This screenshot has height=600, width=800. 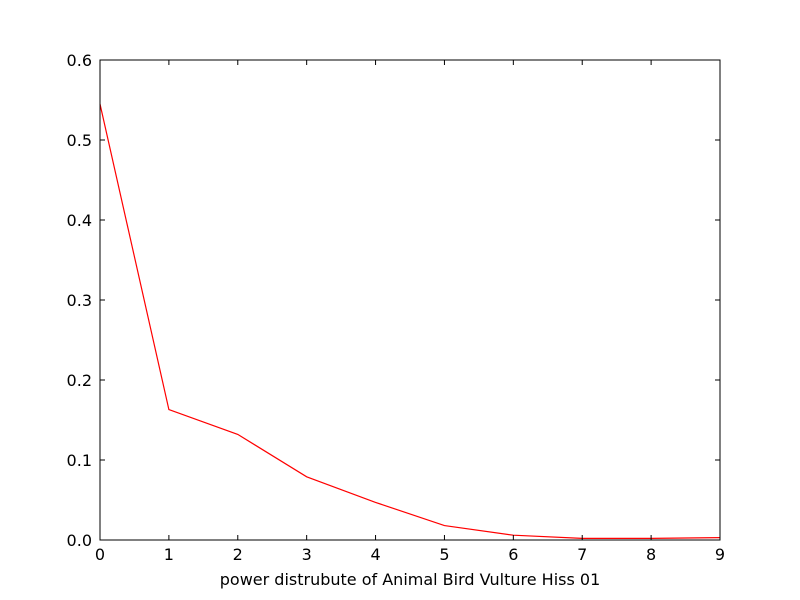 I want to click on y-tick-label: 0.2, so click(x=79, y=380).